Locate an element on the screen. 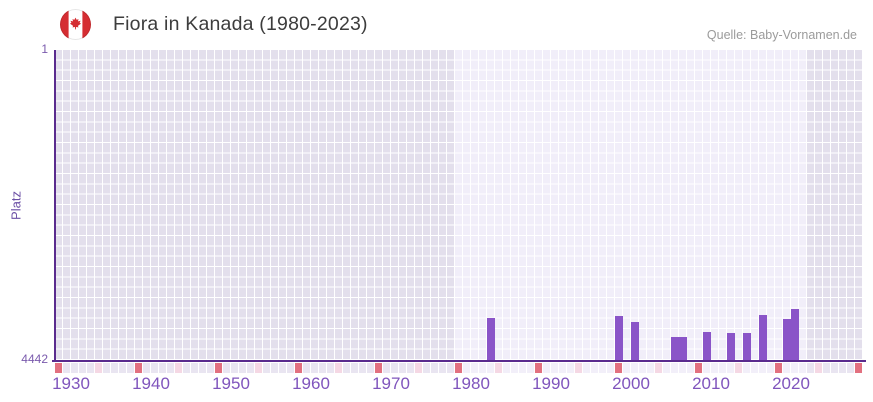  rank-bar-2020 is located at coordinates (795, 334).